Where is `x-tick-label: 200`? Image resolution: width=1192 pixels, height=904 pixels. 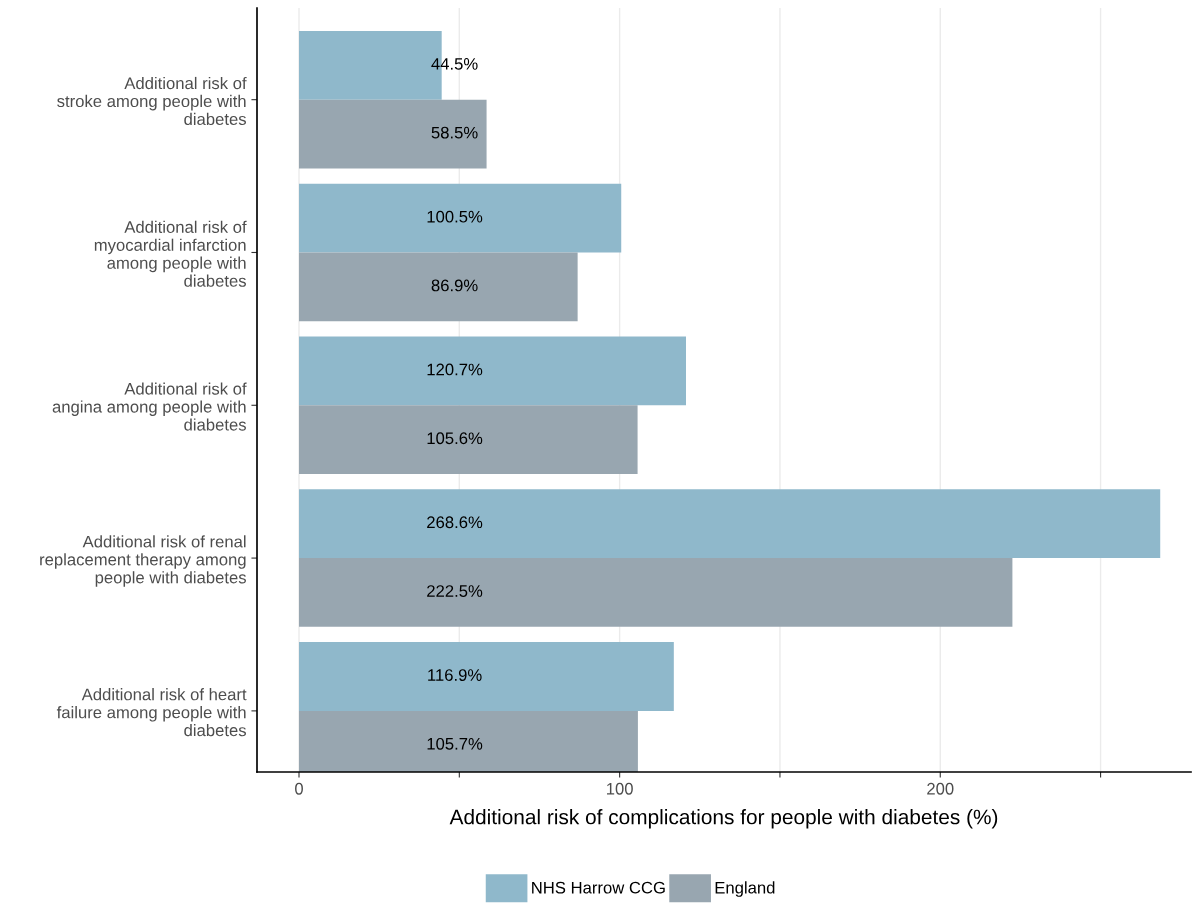
x-tick-label: 200 is located at coordinates (940, 788).